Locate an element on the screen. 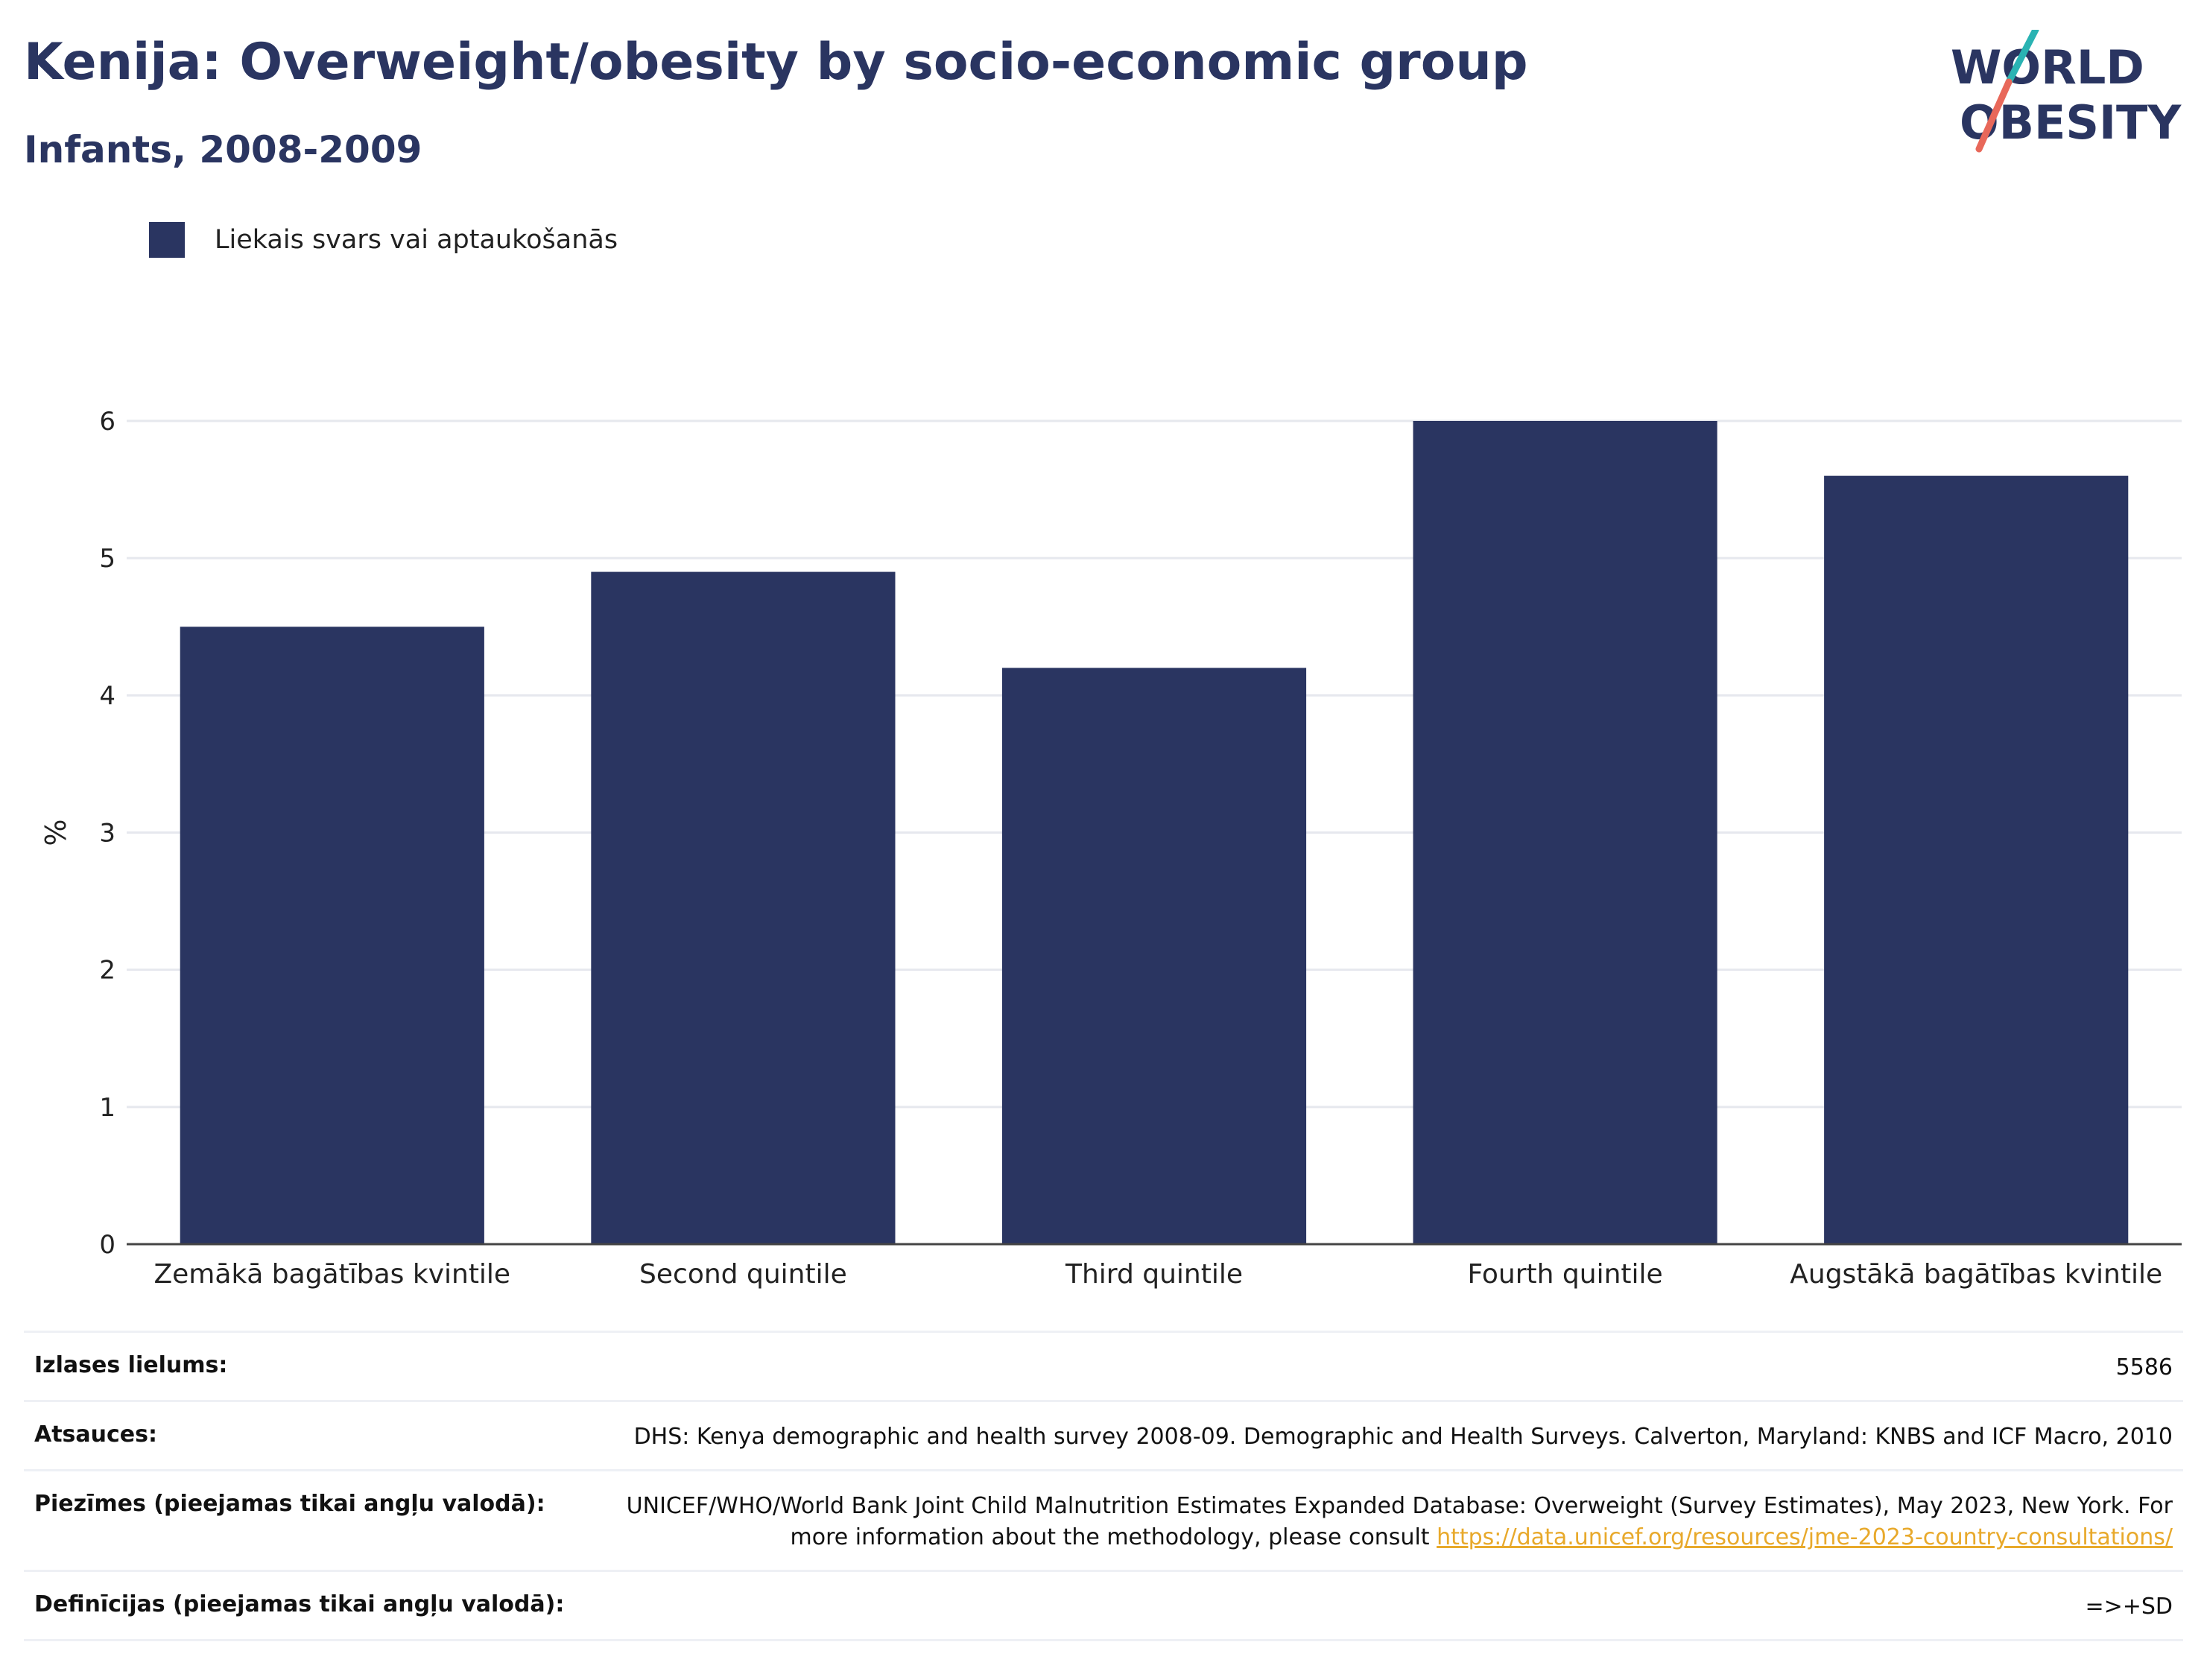 Image resolution: width=2204 pixels, height=1680 pixels. row-value: =>+SD is located at coordinates (2129, 1607).